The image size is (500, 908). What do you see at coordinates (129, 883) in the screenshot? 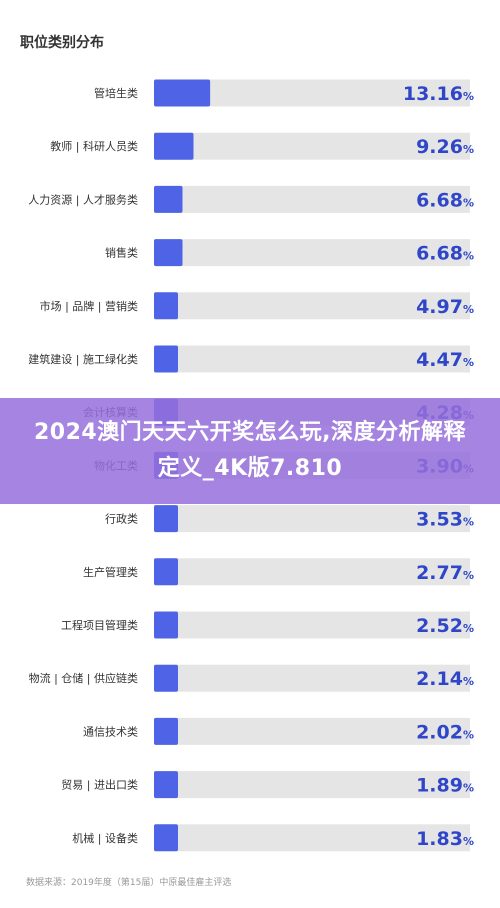
I see `data-source-note: 数据来源：2019年度（第15届）中原最佳雇主评选` at bounding box center [129, 883].